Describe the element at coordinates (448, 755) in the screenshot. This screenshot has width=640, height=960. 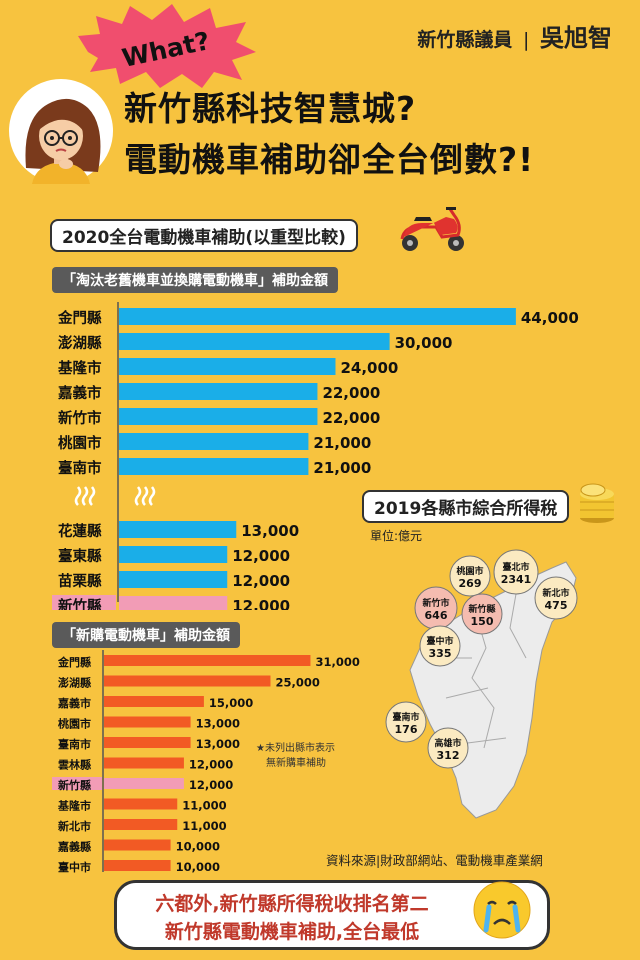
I see `city-tax-value: 312` at that location.